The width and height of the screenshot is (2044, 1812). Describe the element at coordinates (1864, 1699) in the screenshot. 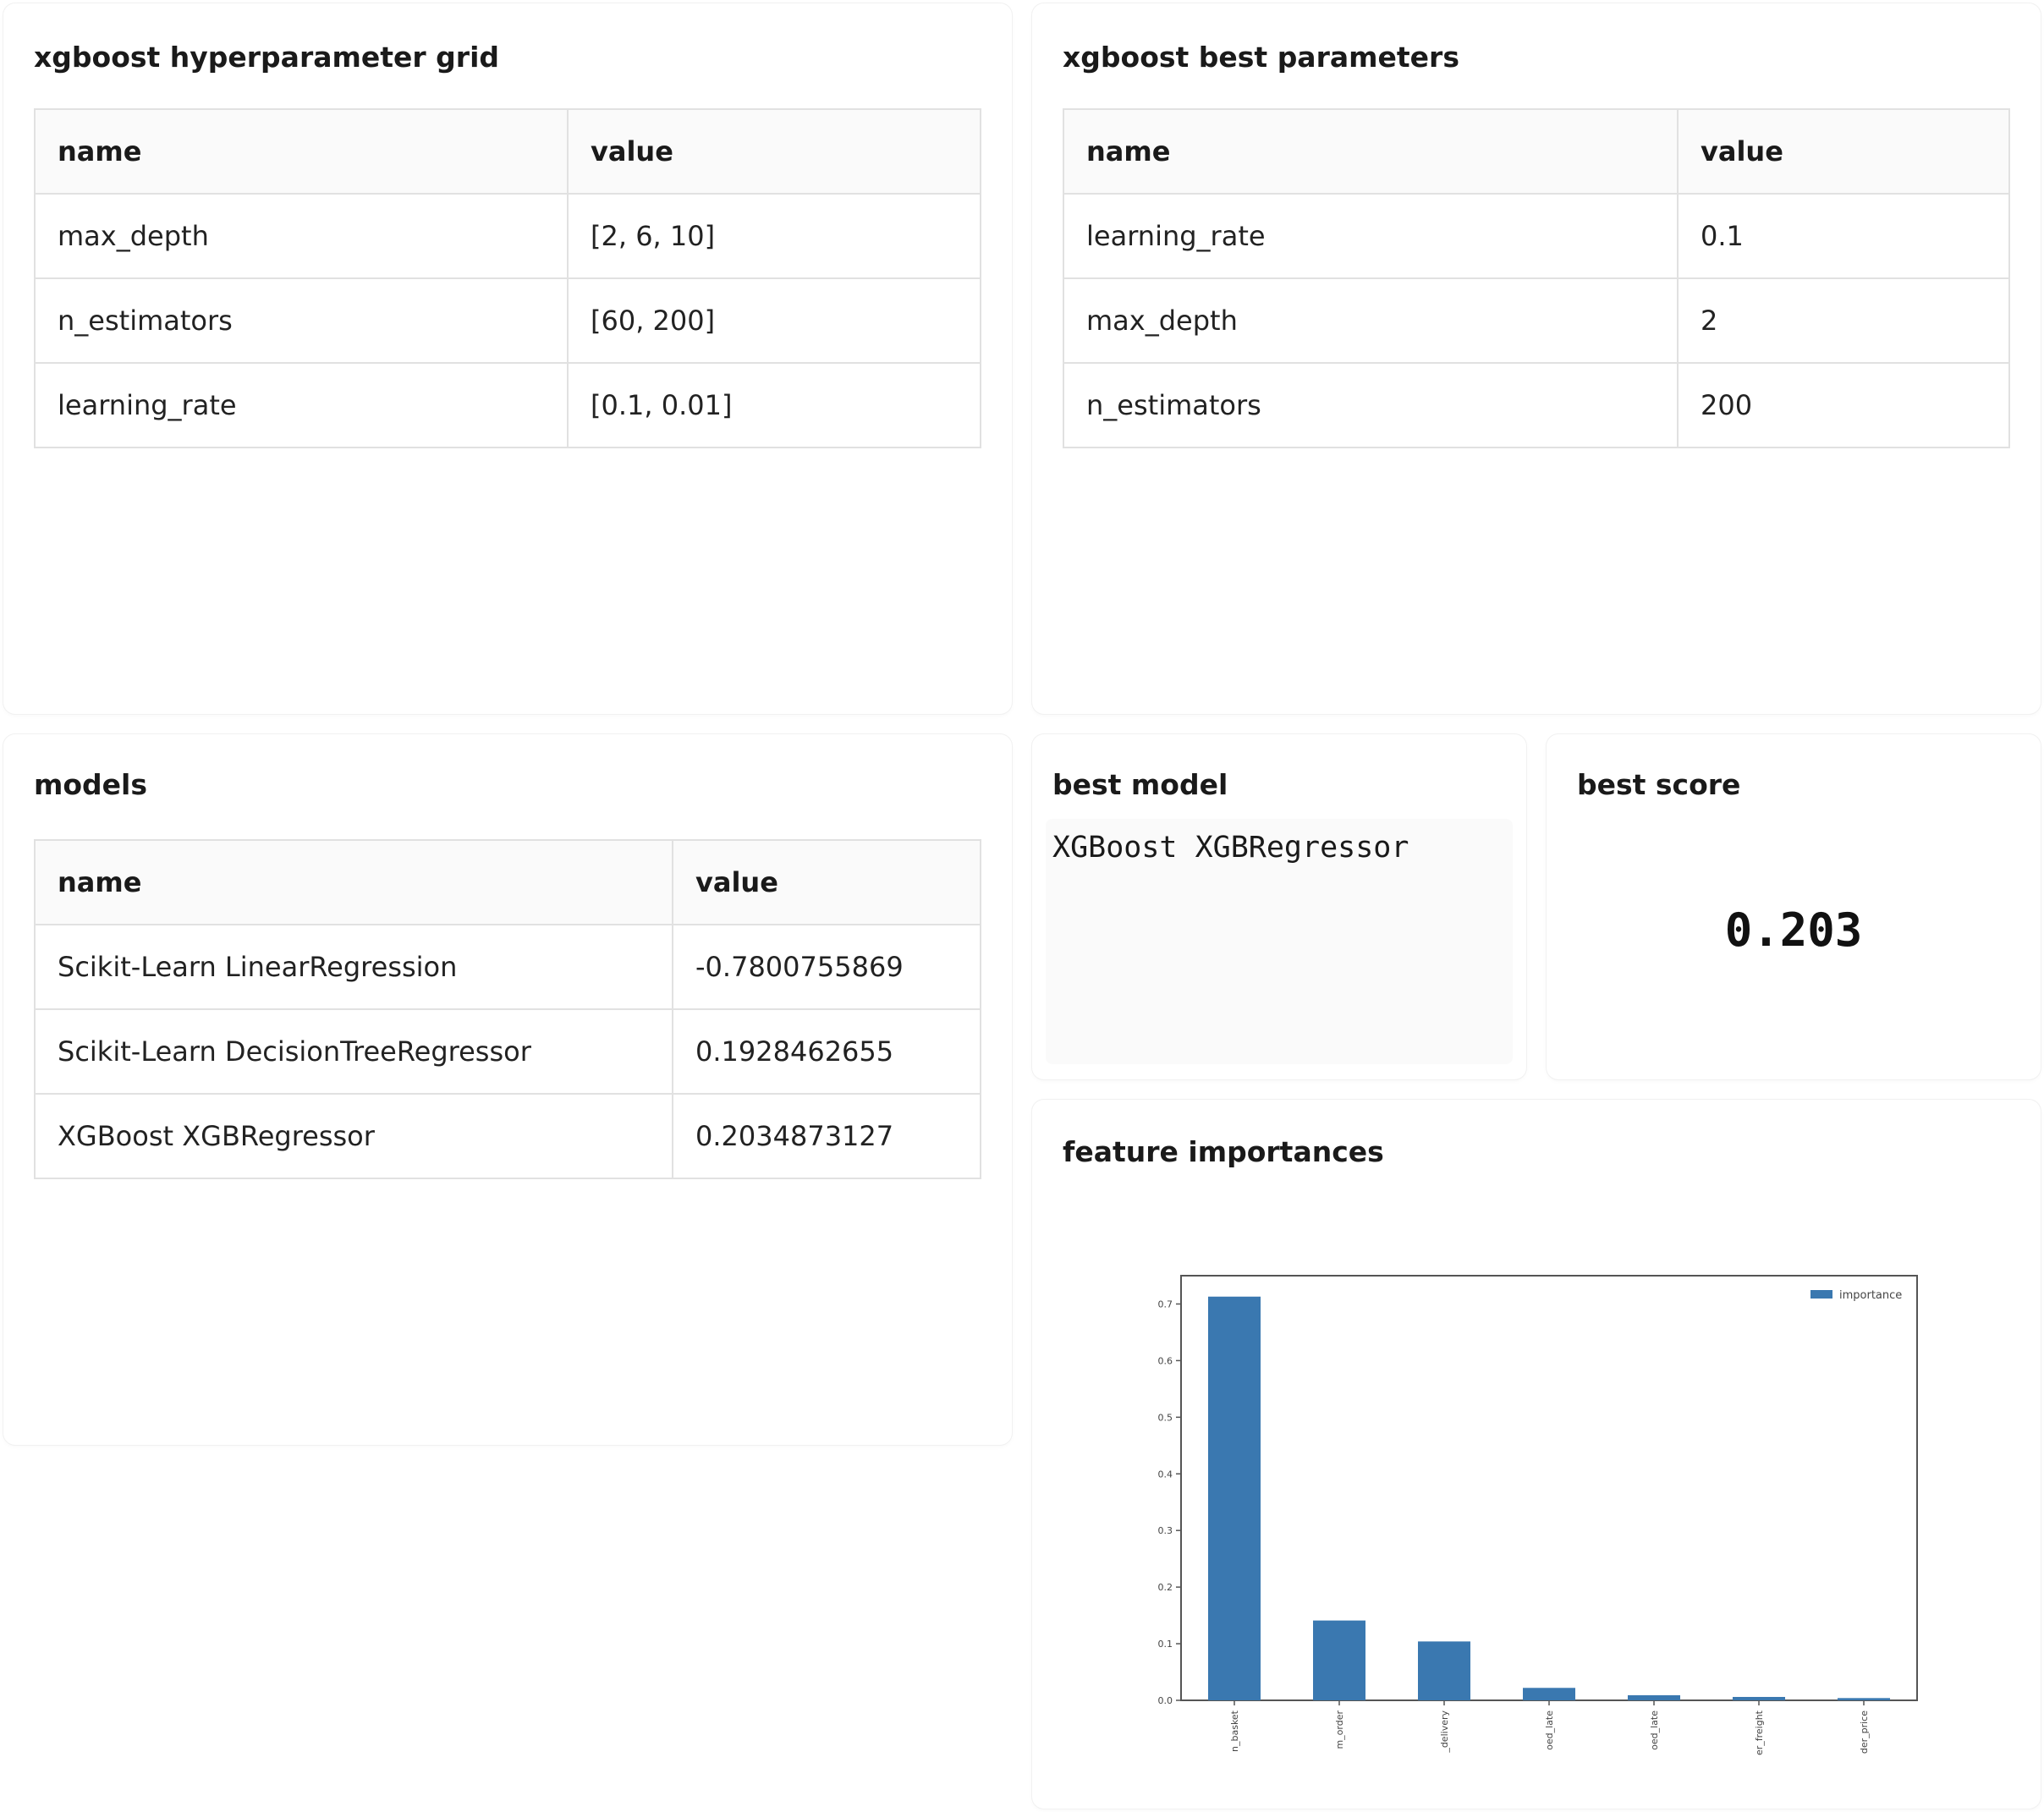

I see `bar-der_price` at that location.